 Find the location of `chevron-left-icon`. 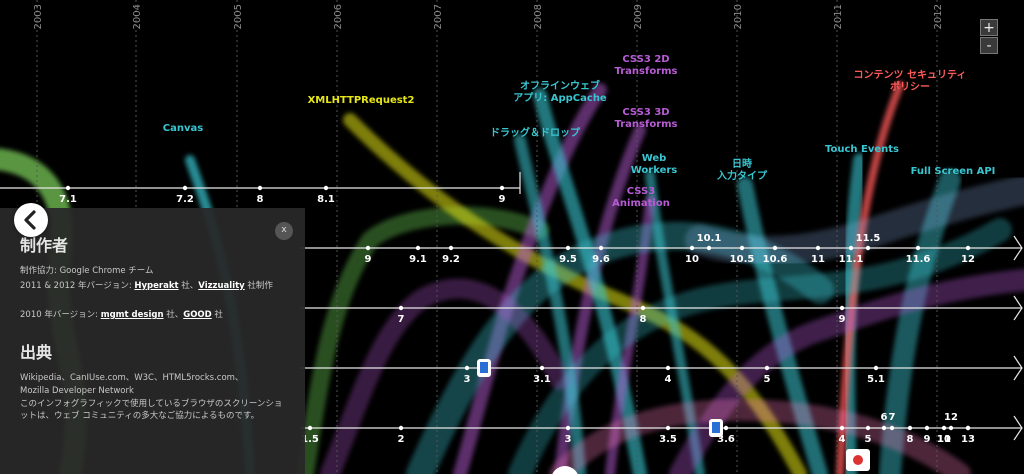

chevron-left-icon is located at coordinates (30, 220).